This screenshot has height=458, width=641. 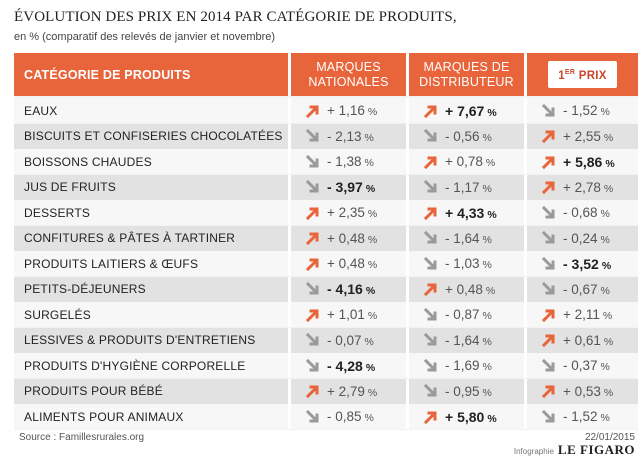 What do you see at coordinates (464, 161) in the screenshot?
I see `value-number: + 0,78` at bounding box center [464, 161].